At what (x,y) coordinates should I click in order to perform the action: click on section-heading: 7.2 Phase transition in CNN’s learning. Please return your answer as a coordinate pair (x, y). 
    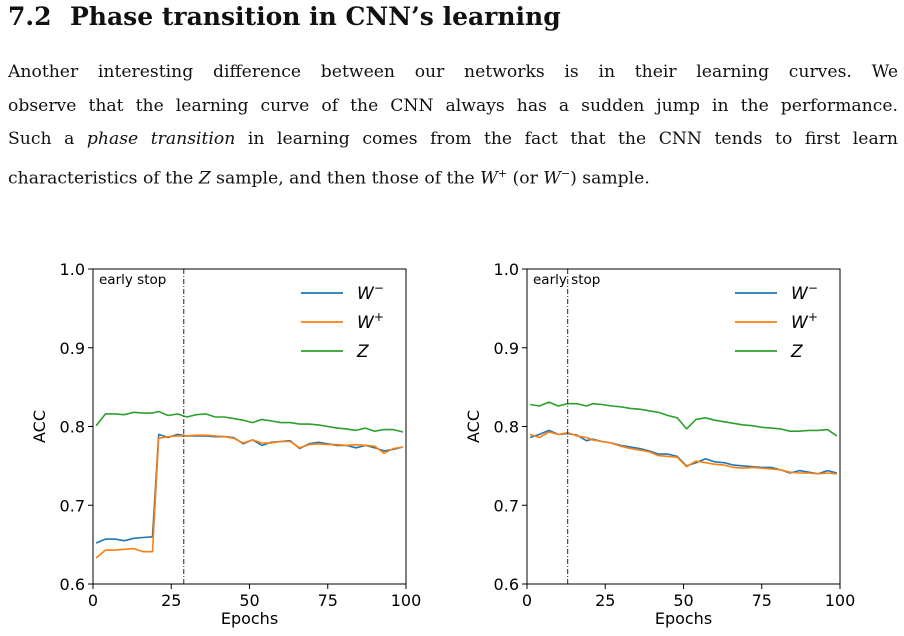
    Looking at the image, I should click on (284, 16).